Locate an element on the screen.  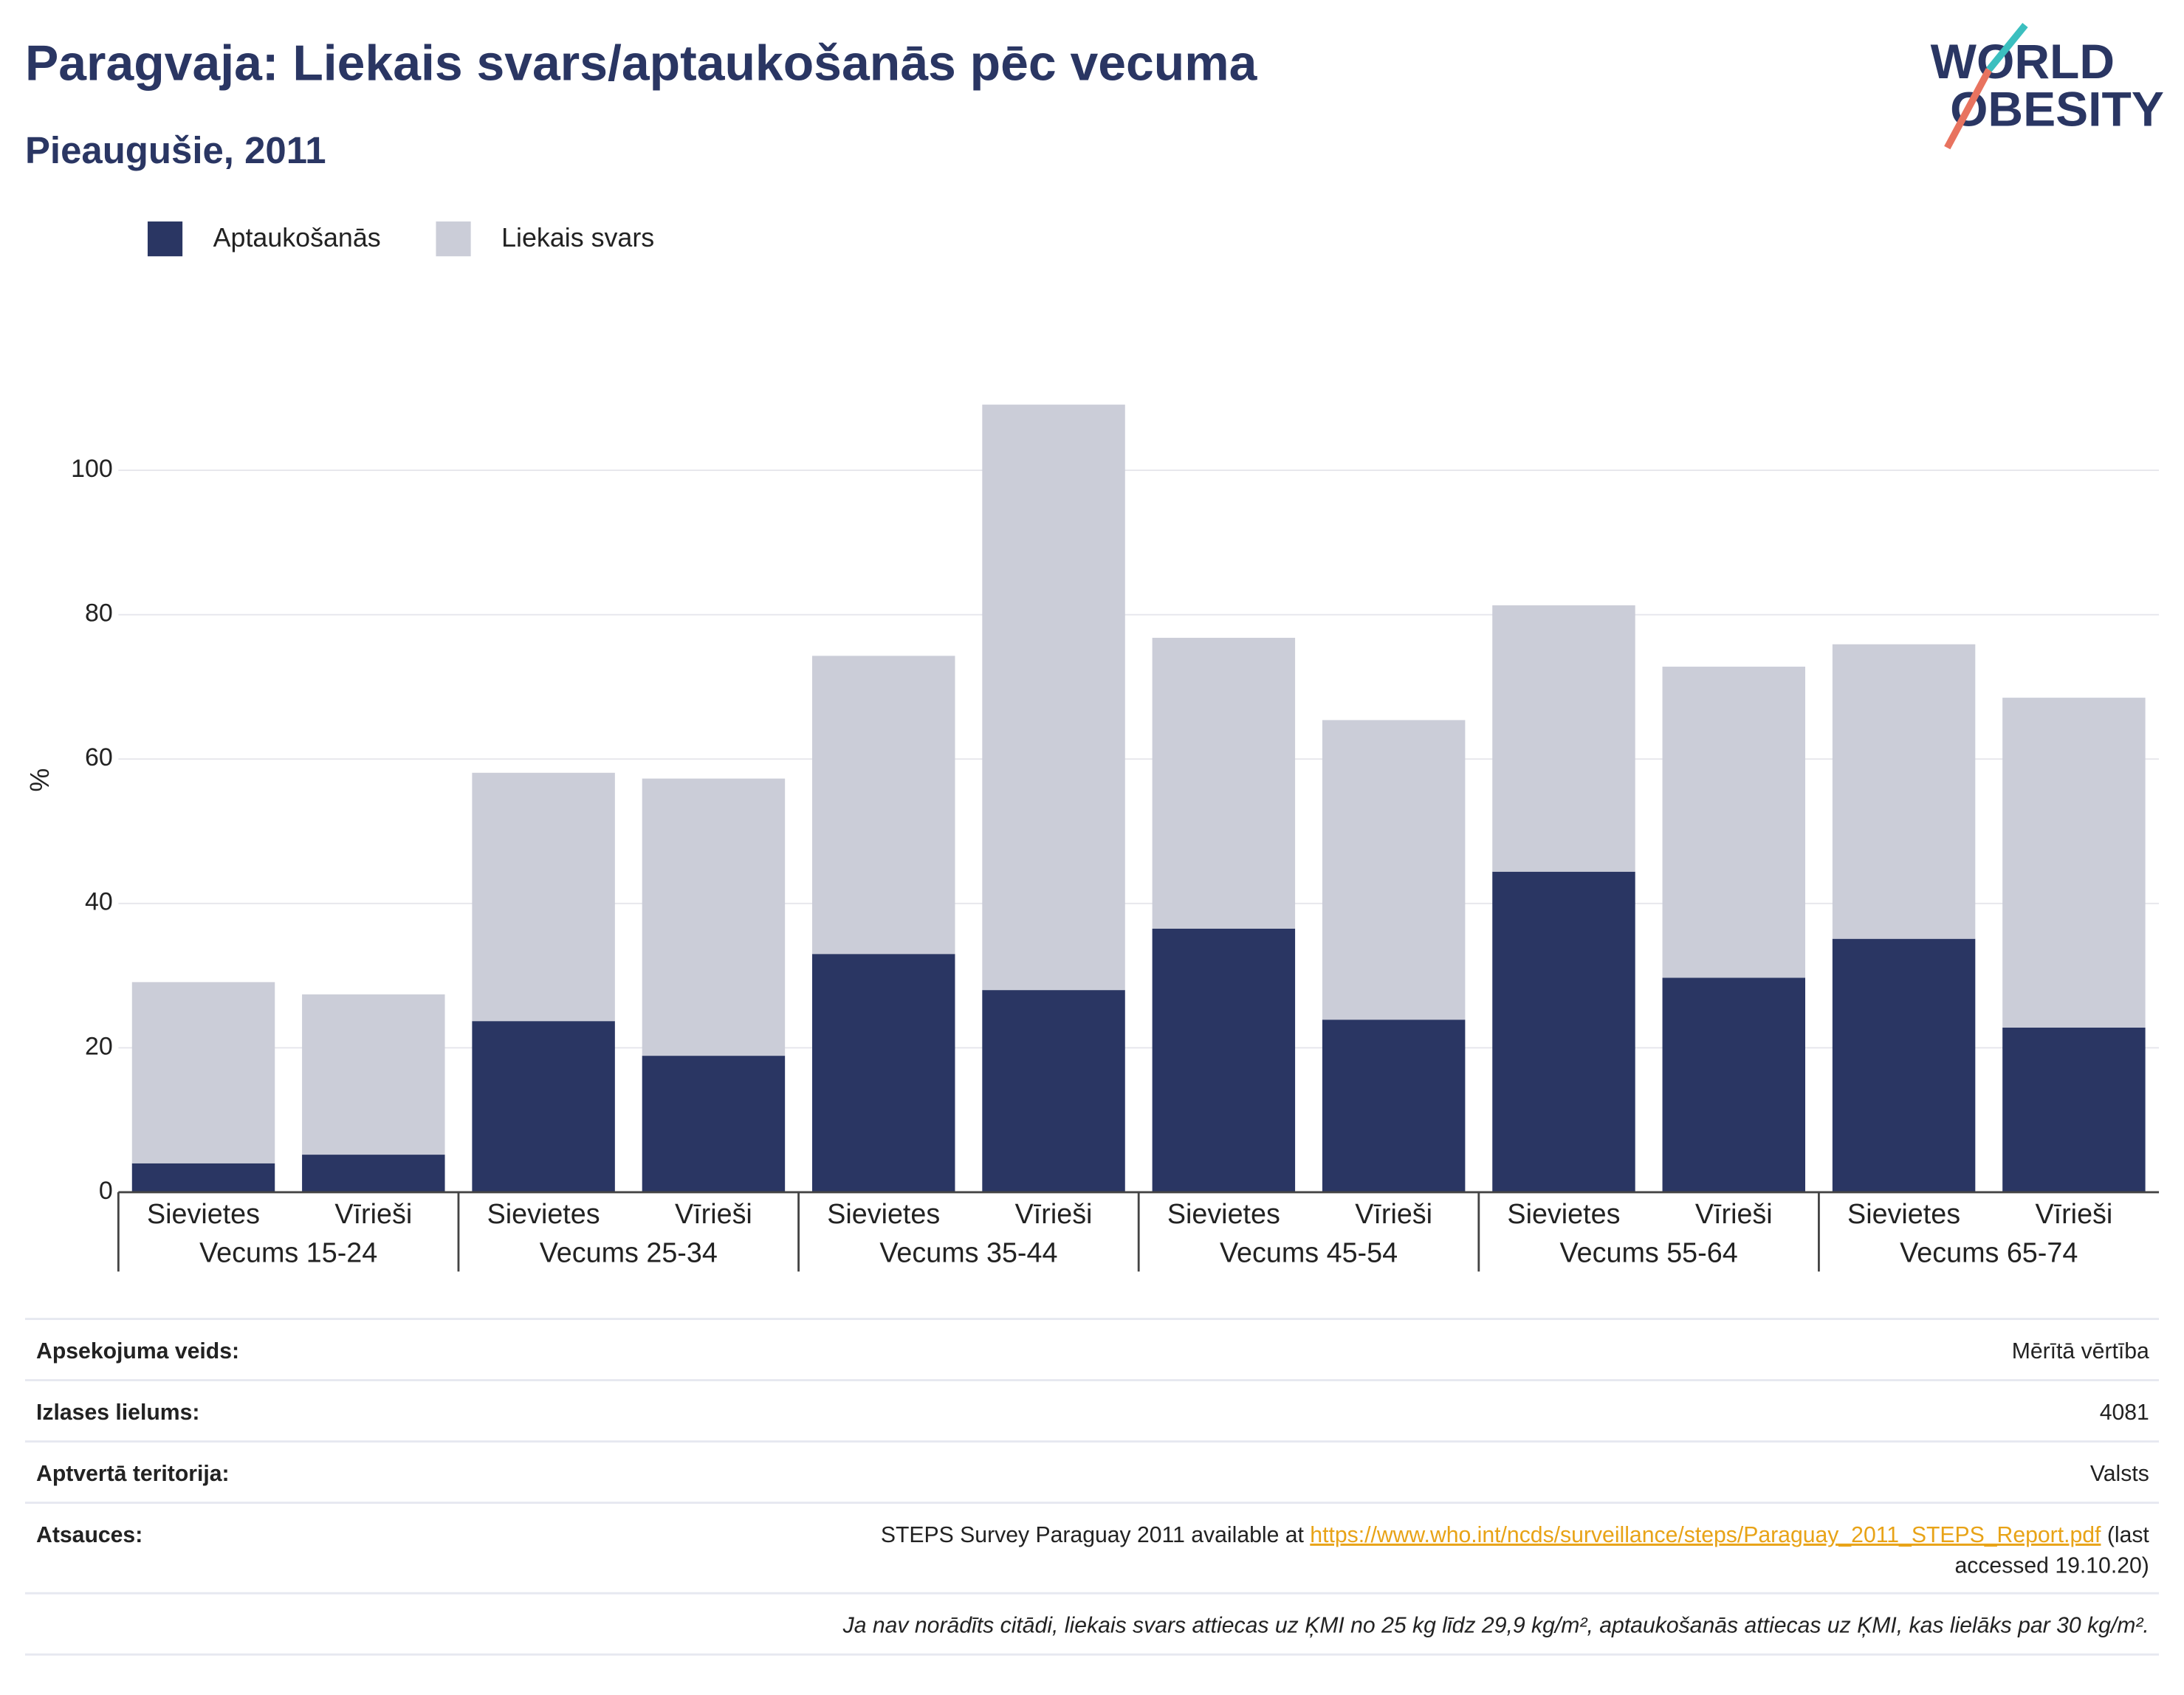
y-tick-label: 20 is located at coordinates (99, 1046).